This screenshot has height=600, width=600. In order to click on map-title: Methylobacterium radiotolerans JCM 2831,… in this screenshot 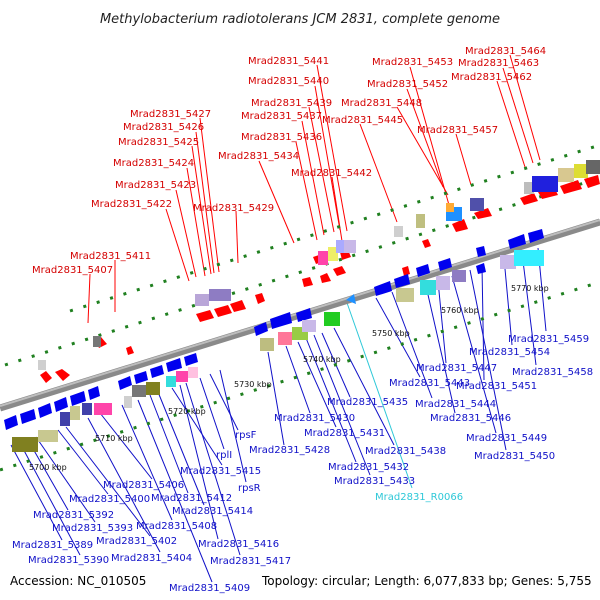, I will do `click(300, 19)`.